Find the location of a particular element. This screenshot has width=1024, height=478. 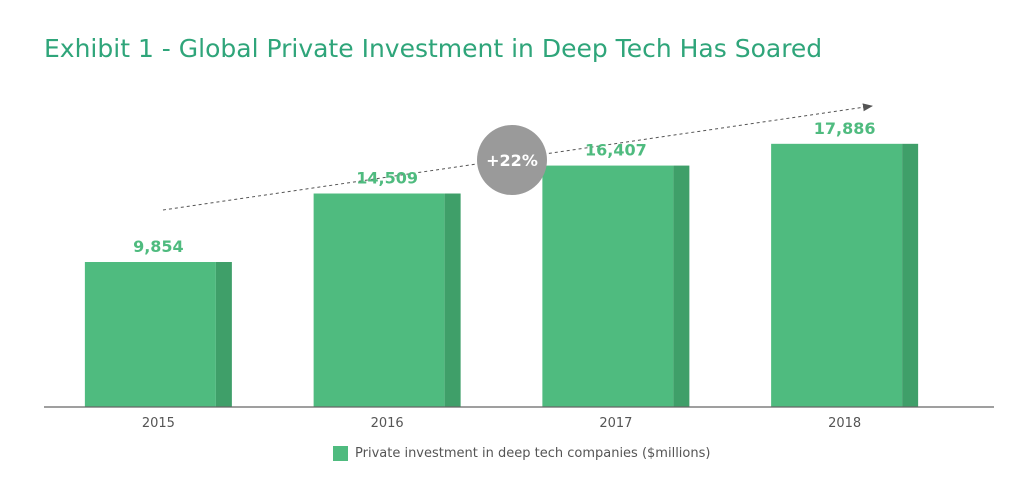

value-label-2017: 16,407 is located at coordinates (616, 150).